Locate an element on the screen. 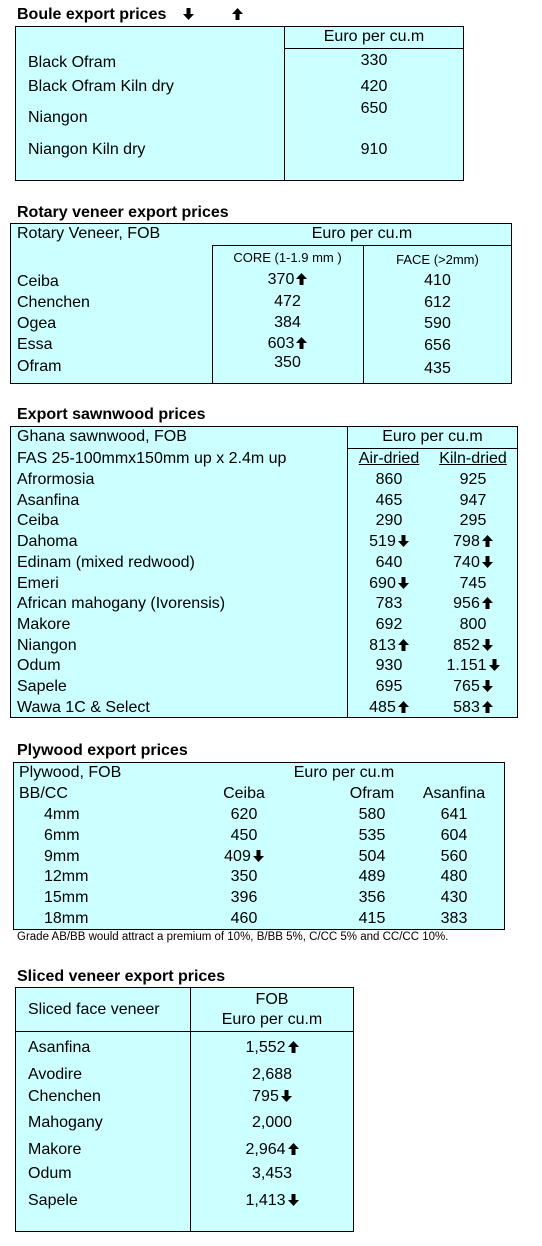  plywood-row-ceiba: 396 is located at coordinates (244, 898).